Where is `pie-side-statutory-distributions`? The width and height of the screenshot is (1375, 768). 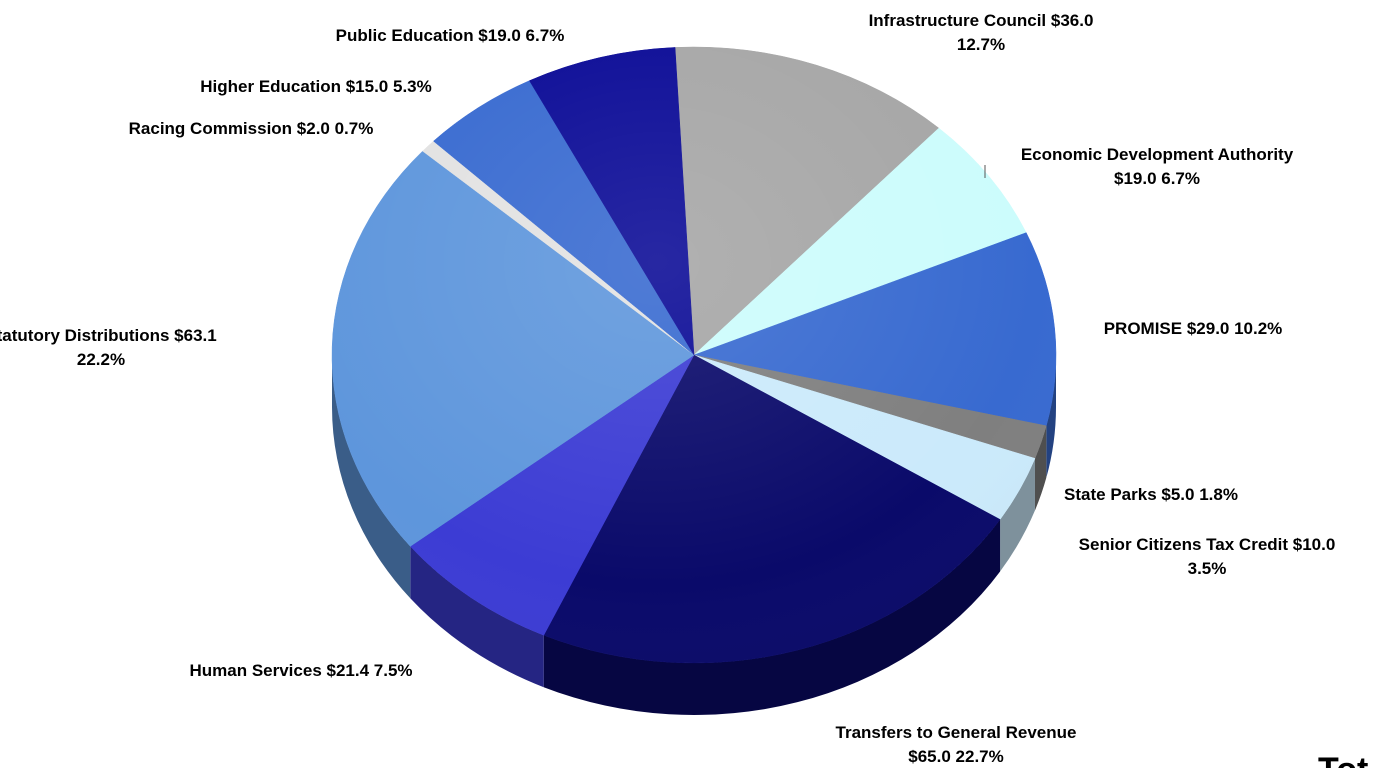 pie-side-statutory-distributions is located at coordinates (371, 477).